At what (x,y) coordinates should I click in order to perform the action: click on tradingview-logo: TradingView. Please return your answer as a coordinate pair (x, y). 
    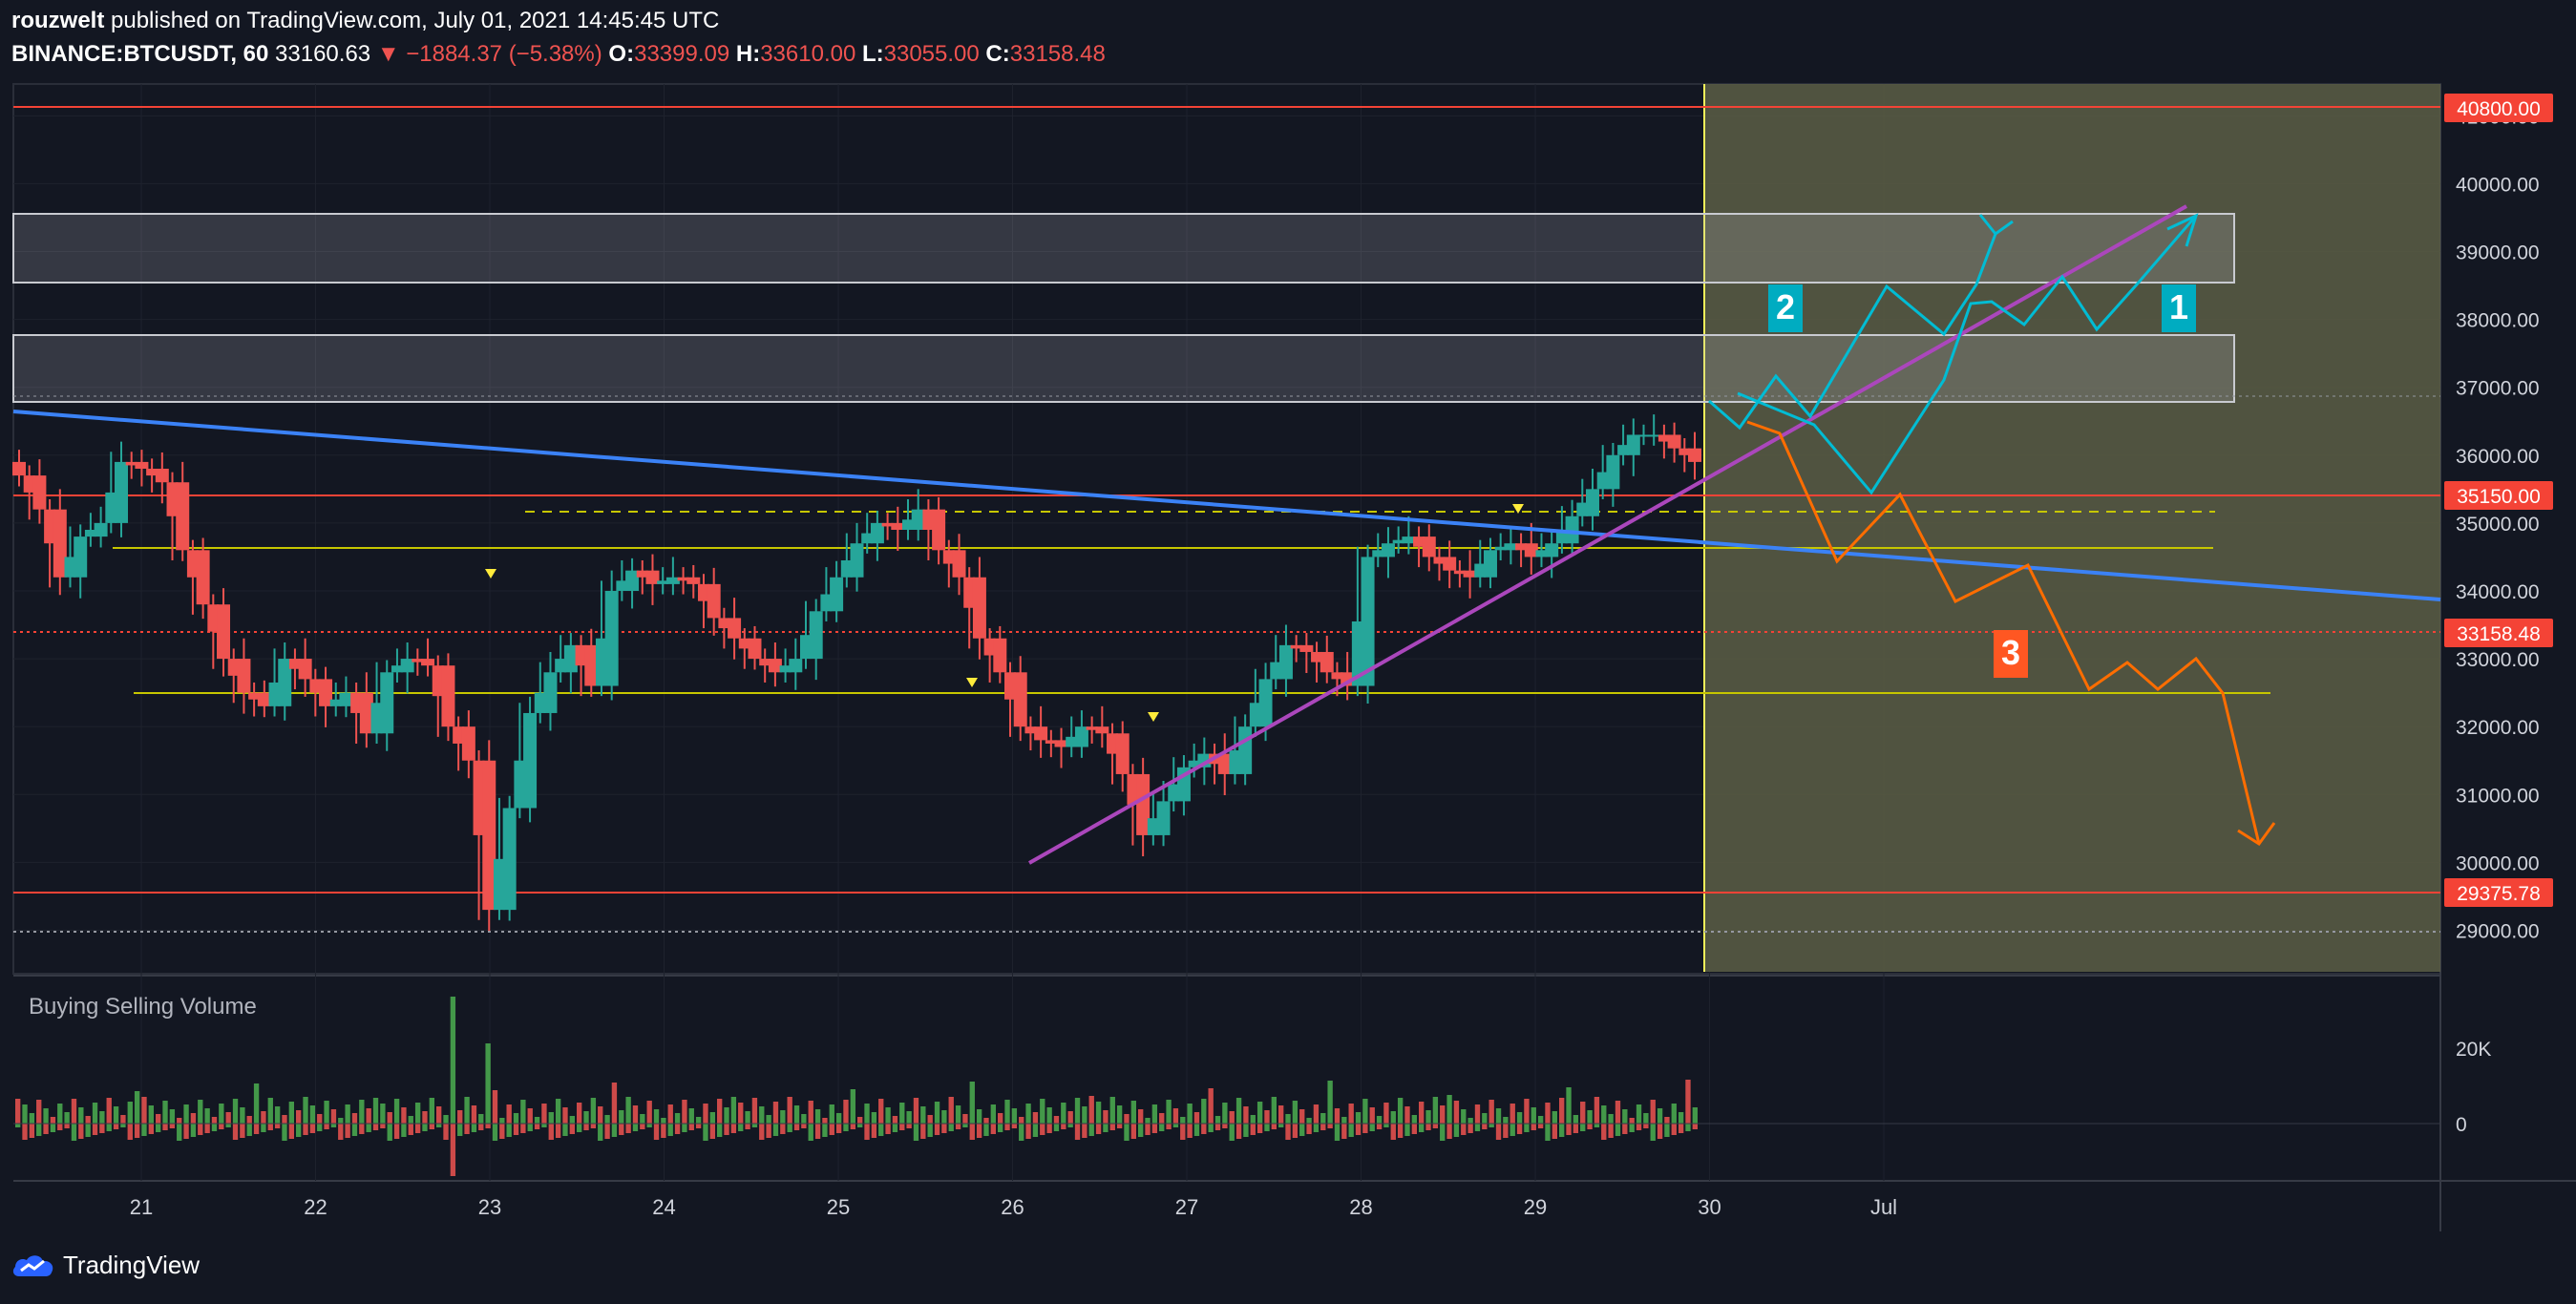
    Looking at the image, I should click on (105, 1266).